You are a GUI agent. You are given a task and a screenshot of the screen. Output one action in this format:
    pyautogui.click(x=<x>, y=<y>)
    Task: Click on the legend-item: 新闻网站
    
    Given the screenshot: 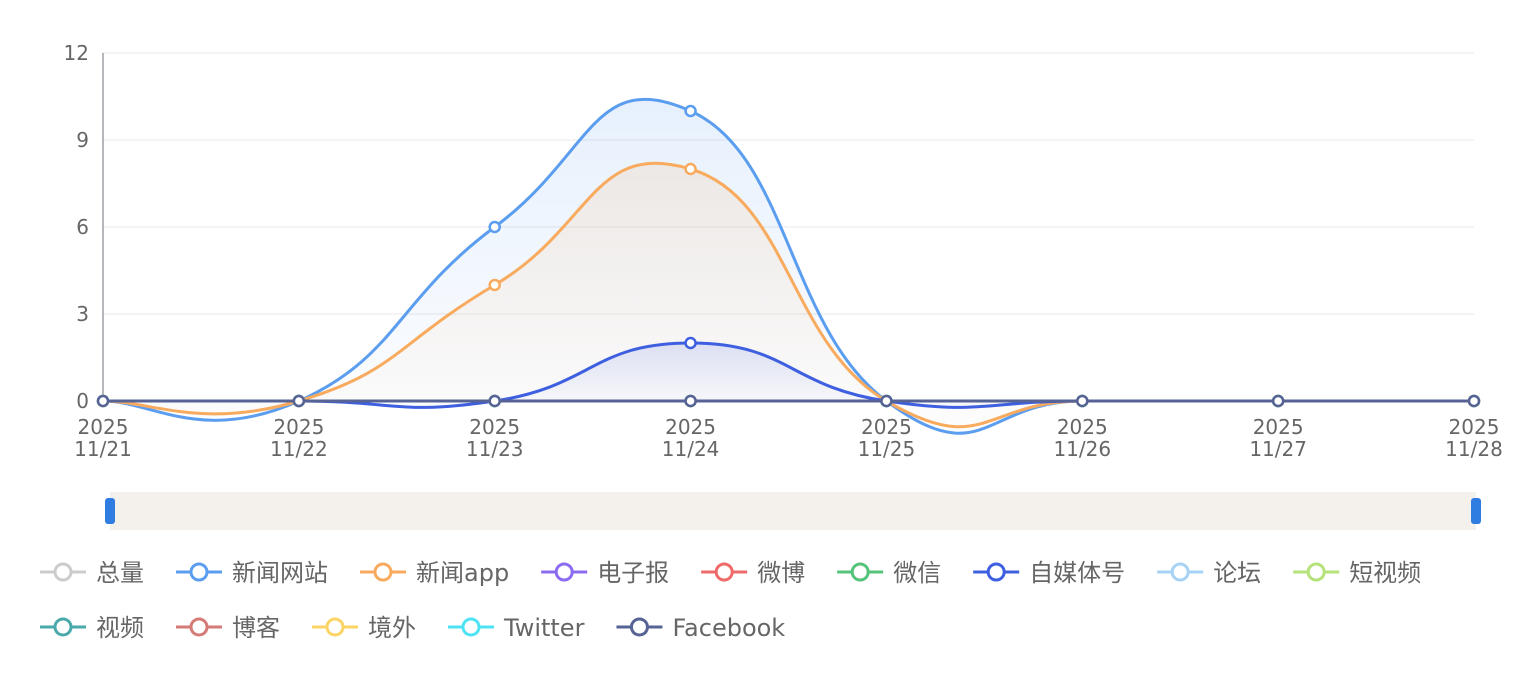 What is the action you would take?
    pyautogui.click(x=252, y=573)
    